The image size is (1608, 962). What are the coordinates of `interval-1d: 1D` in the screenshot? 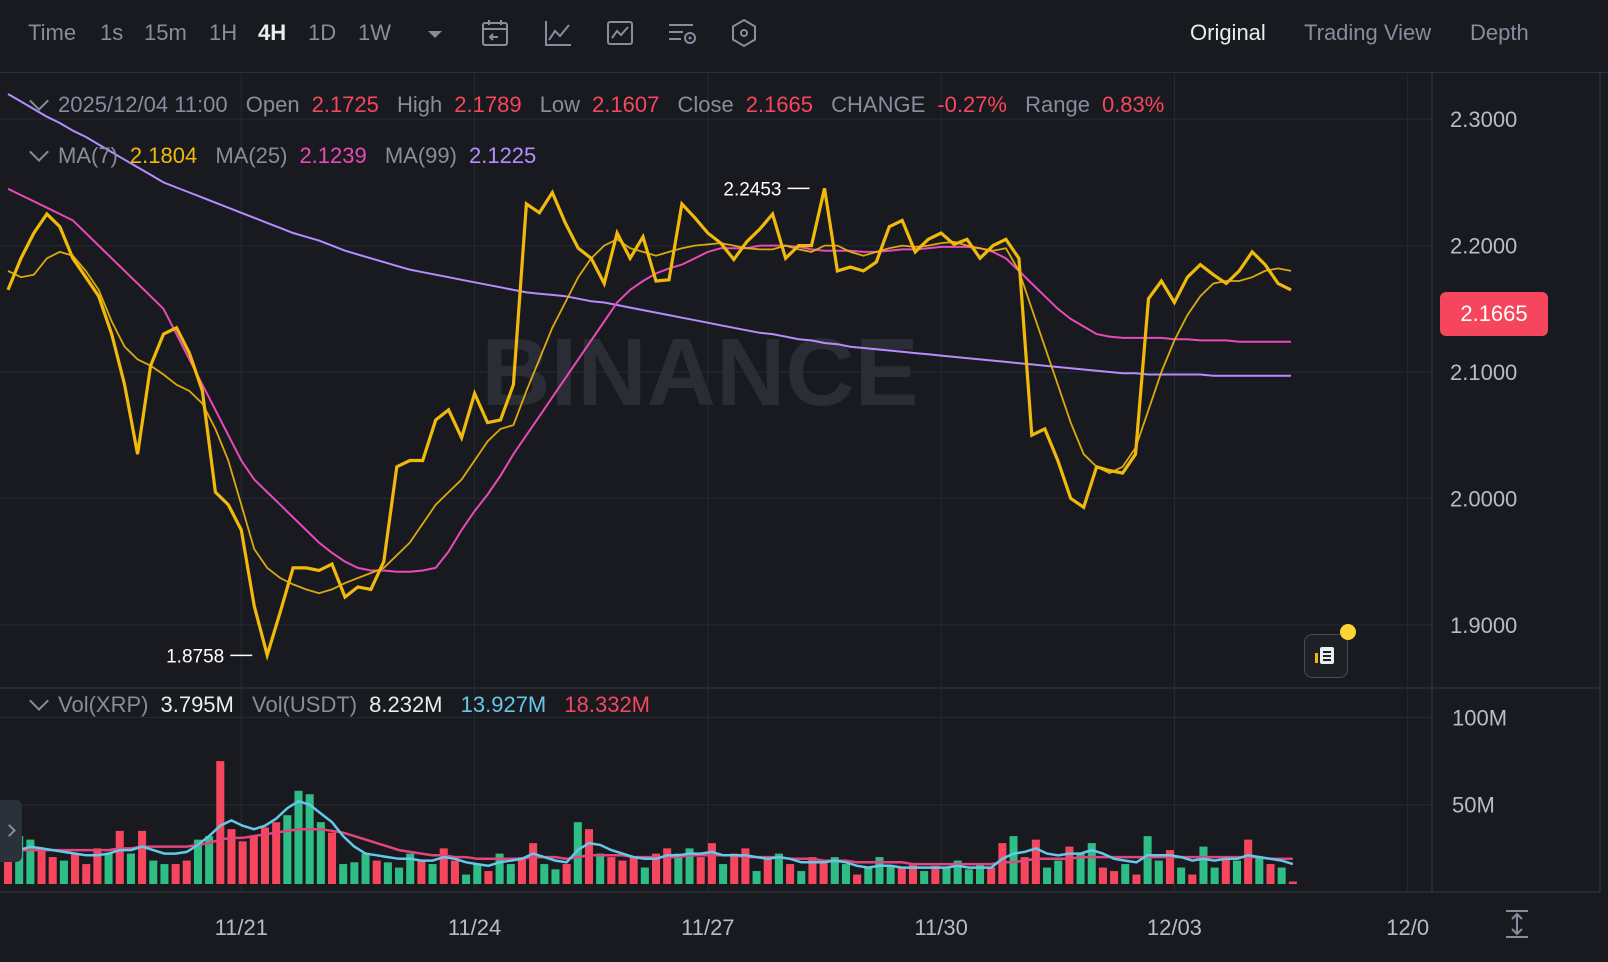 It's located at (322, 32).